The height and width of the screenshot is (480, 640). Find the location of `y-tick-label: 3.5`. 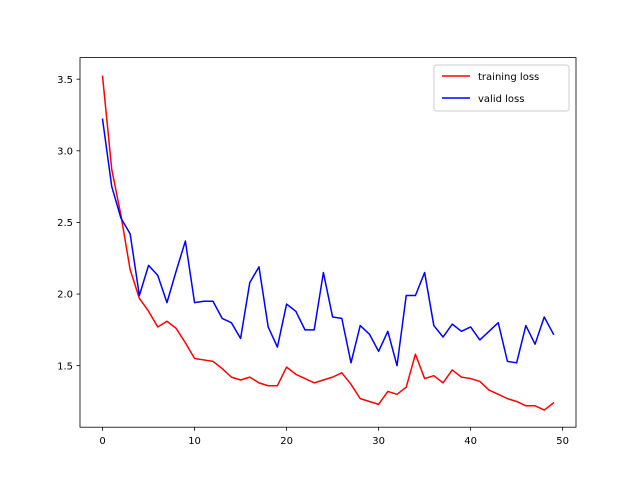

y-tick-label: 3.5 is located at coordinates (65, 80).